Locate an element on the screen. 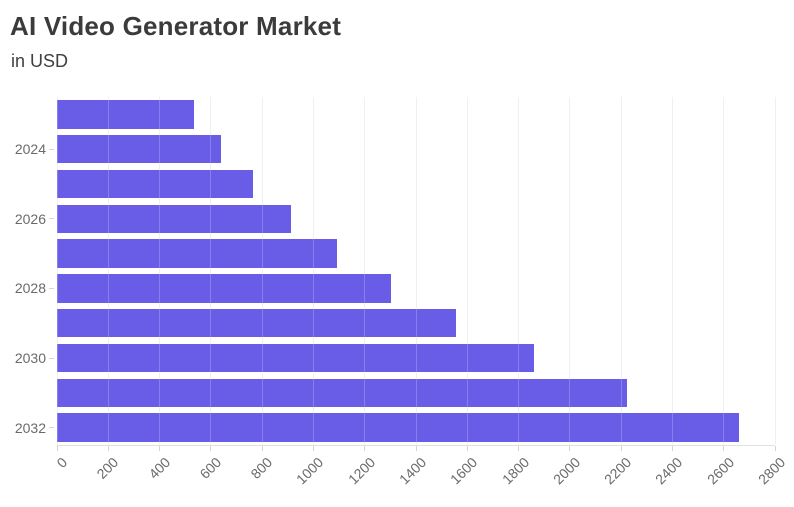  y-axis-tick-label: 2030 is located at coordinates (30, 358).